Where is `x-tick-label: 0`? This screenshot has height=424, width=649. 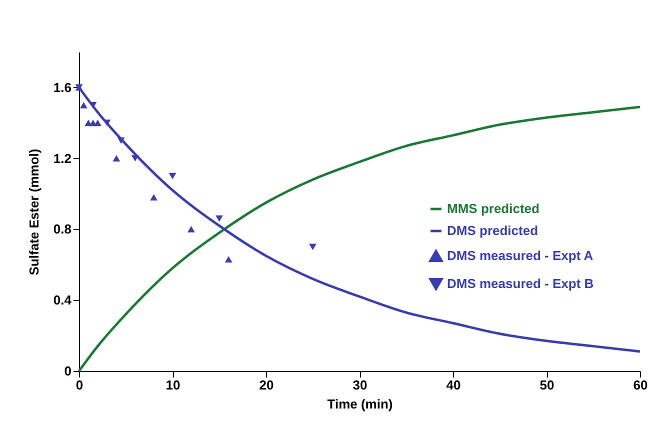
x-tick-label: 0 is located at coordinates (80, 385).